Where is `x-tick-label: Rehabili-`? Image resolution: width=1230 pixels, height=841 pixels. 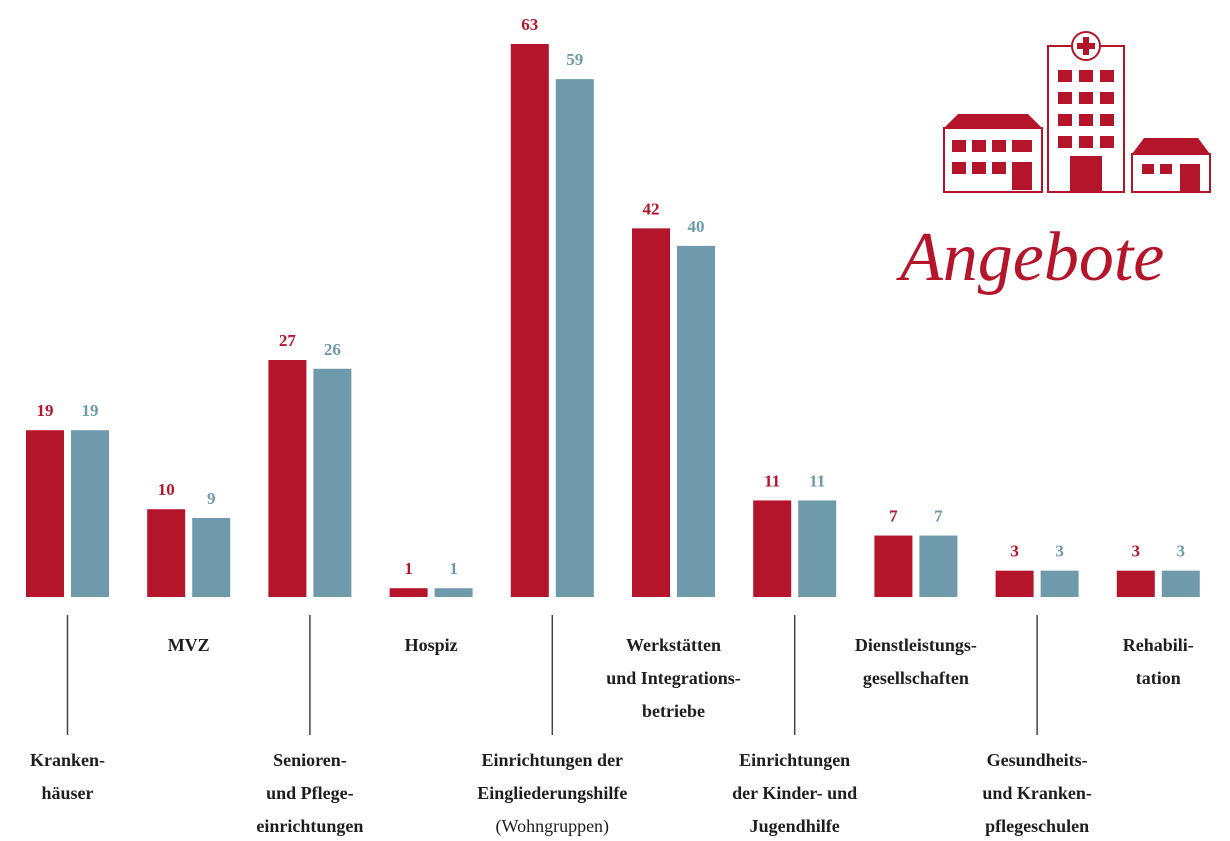
x-tick-label: Rehabili- is located at coordinates (1158, 645).